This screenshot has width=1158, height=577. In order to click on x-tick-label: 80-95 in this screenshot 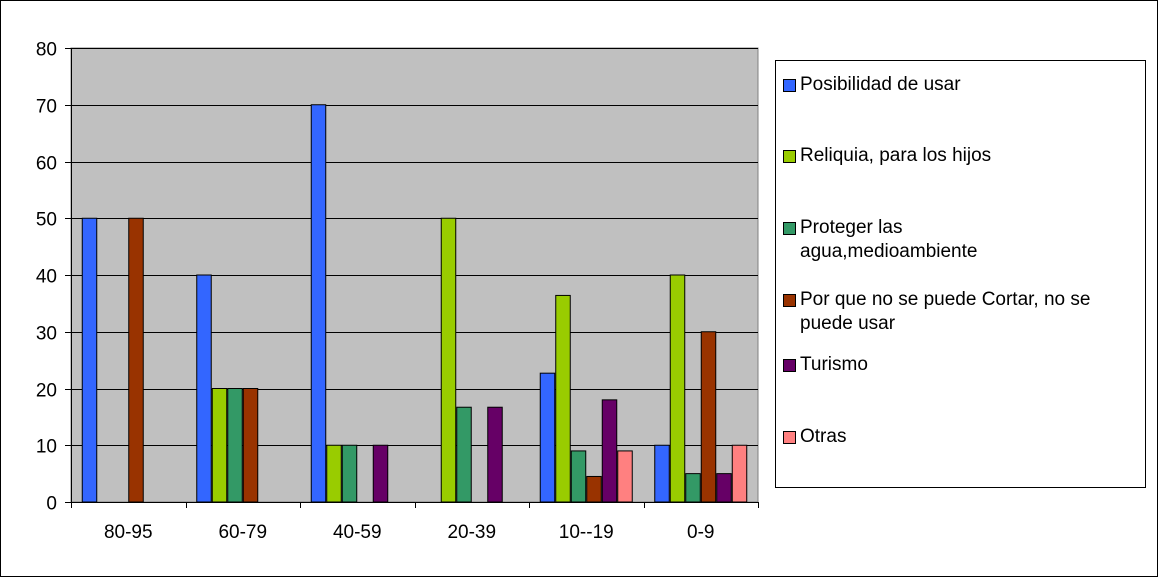, I will do `click(128, 532)`.